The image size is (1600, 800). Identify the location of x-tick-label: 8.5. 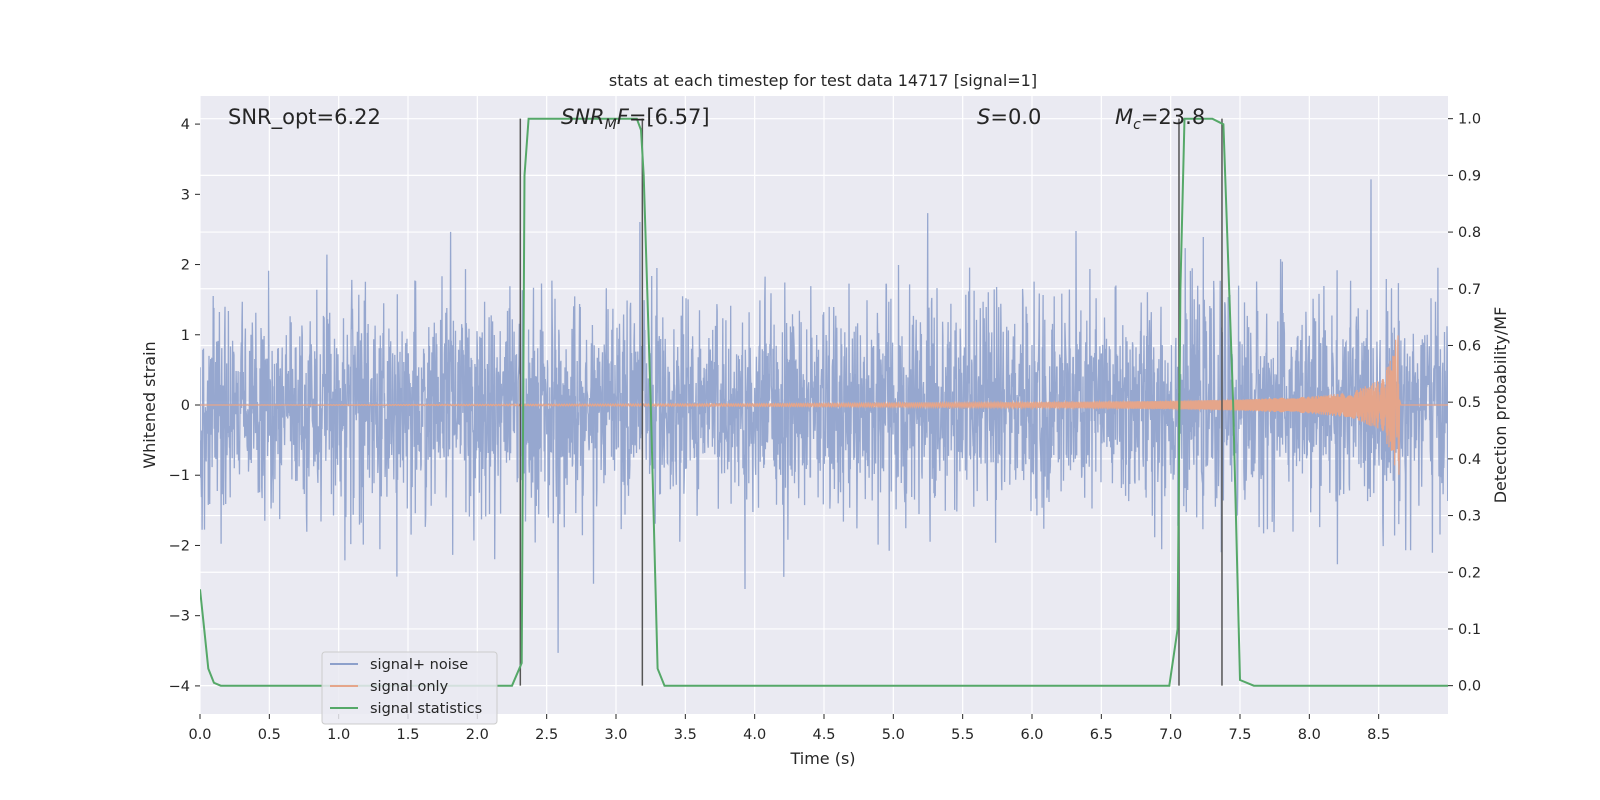
(1378, 735).